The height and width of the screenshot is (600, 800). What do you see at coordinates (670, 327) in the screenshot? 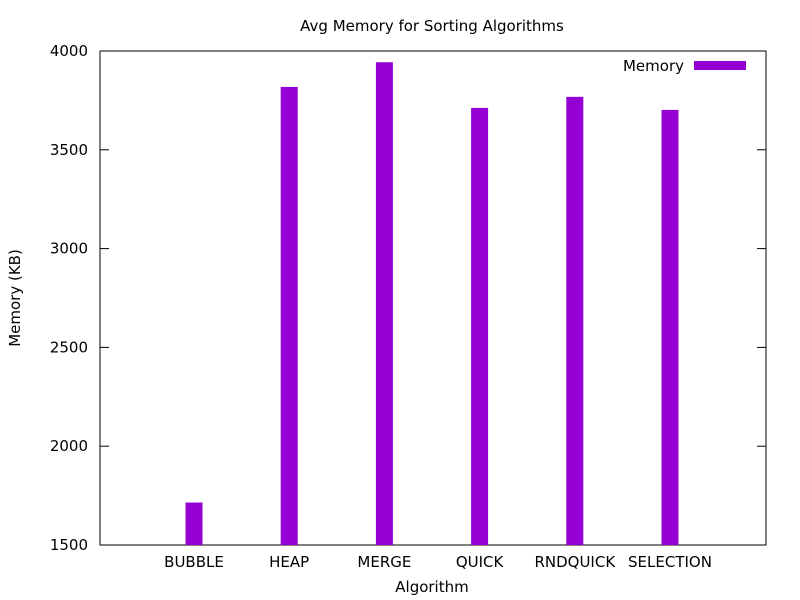
I see `bar-selection` at bounding box center [670, 327].